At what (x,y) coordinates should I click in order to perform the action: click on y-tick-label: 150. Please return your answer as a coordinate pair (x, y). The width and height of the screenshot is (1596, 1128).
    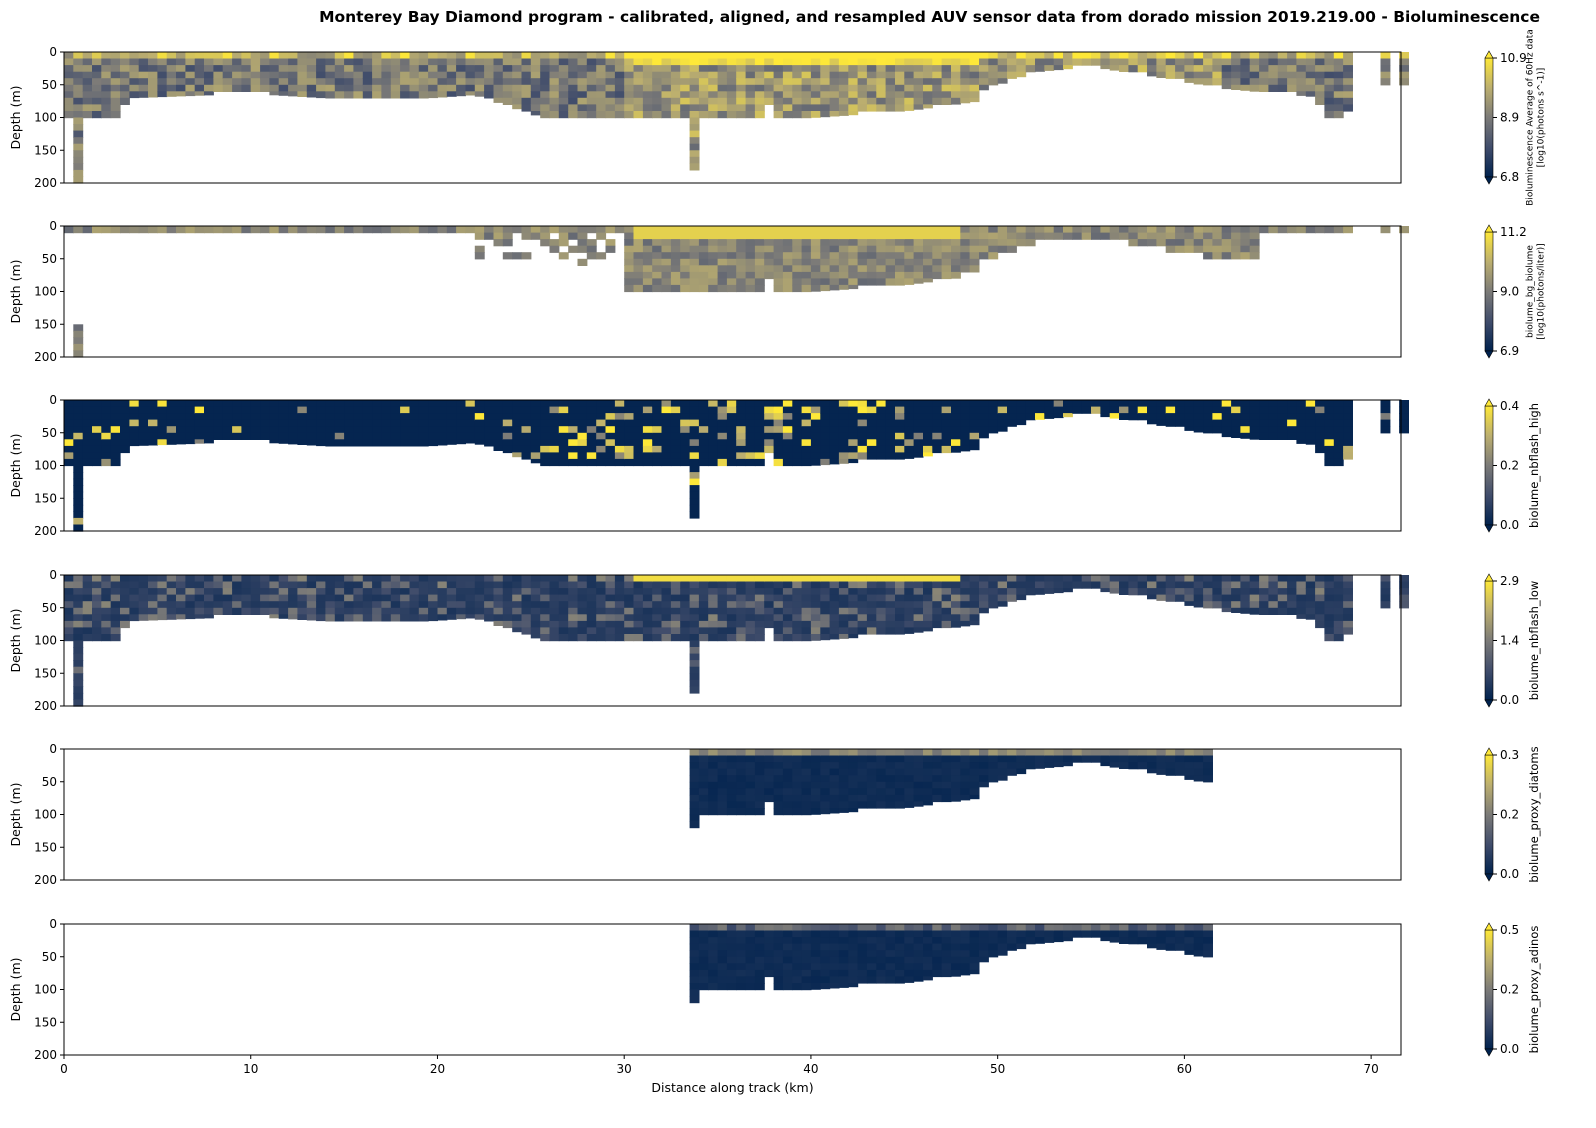
    Looking at the image, I should click on (45, 150).